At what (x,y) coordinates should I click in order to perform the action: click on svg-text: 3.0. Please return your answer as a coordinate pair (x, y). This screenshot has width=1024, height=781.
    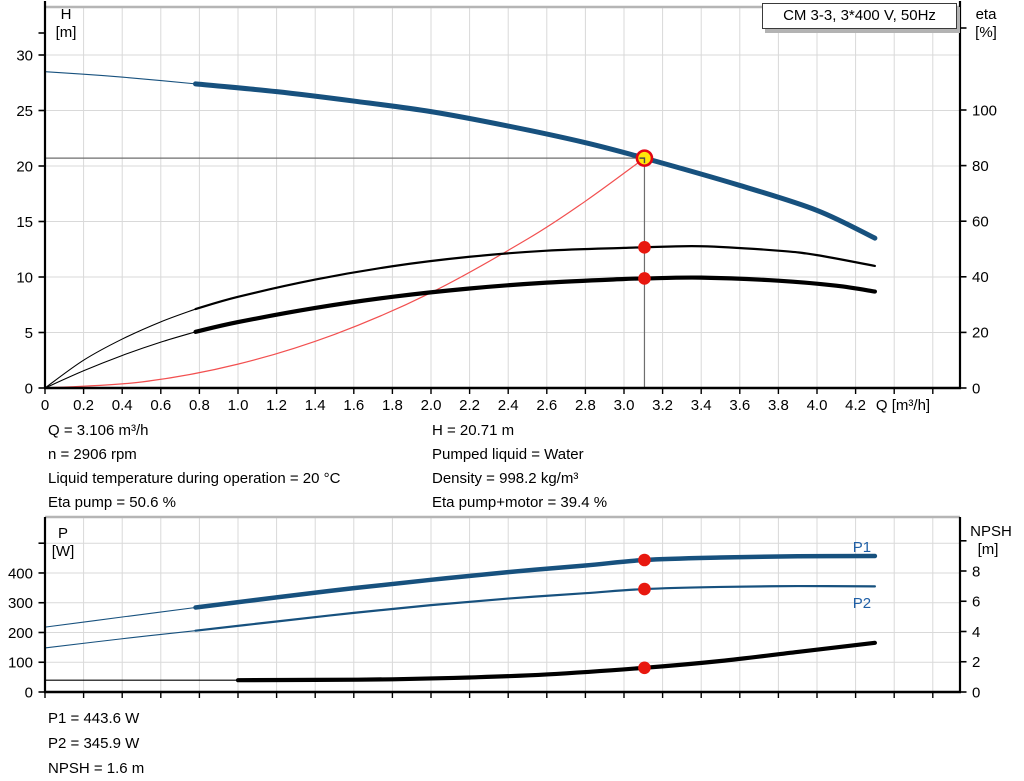
    Looking at the image, I should click on (624, 405).